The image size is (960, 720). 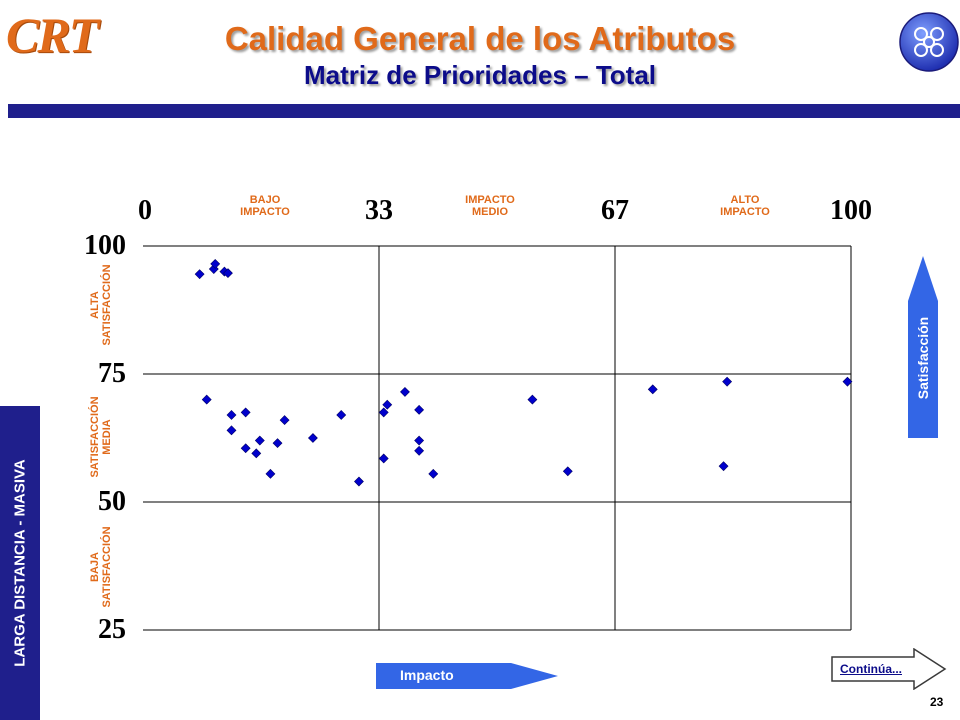 I want to click on sidebar-band: LARGA DISTANCIA - MASIVA, so click(x=20, y=563).